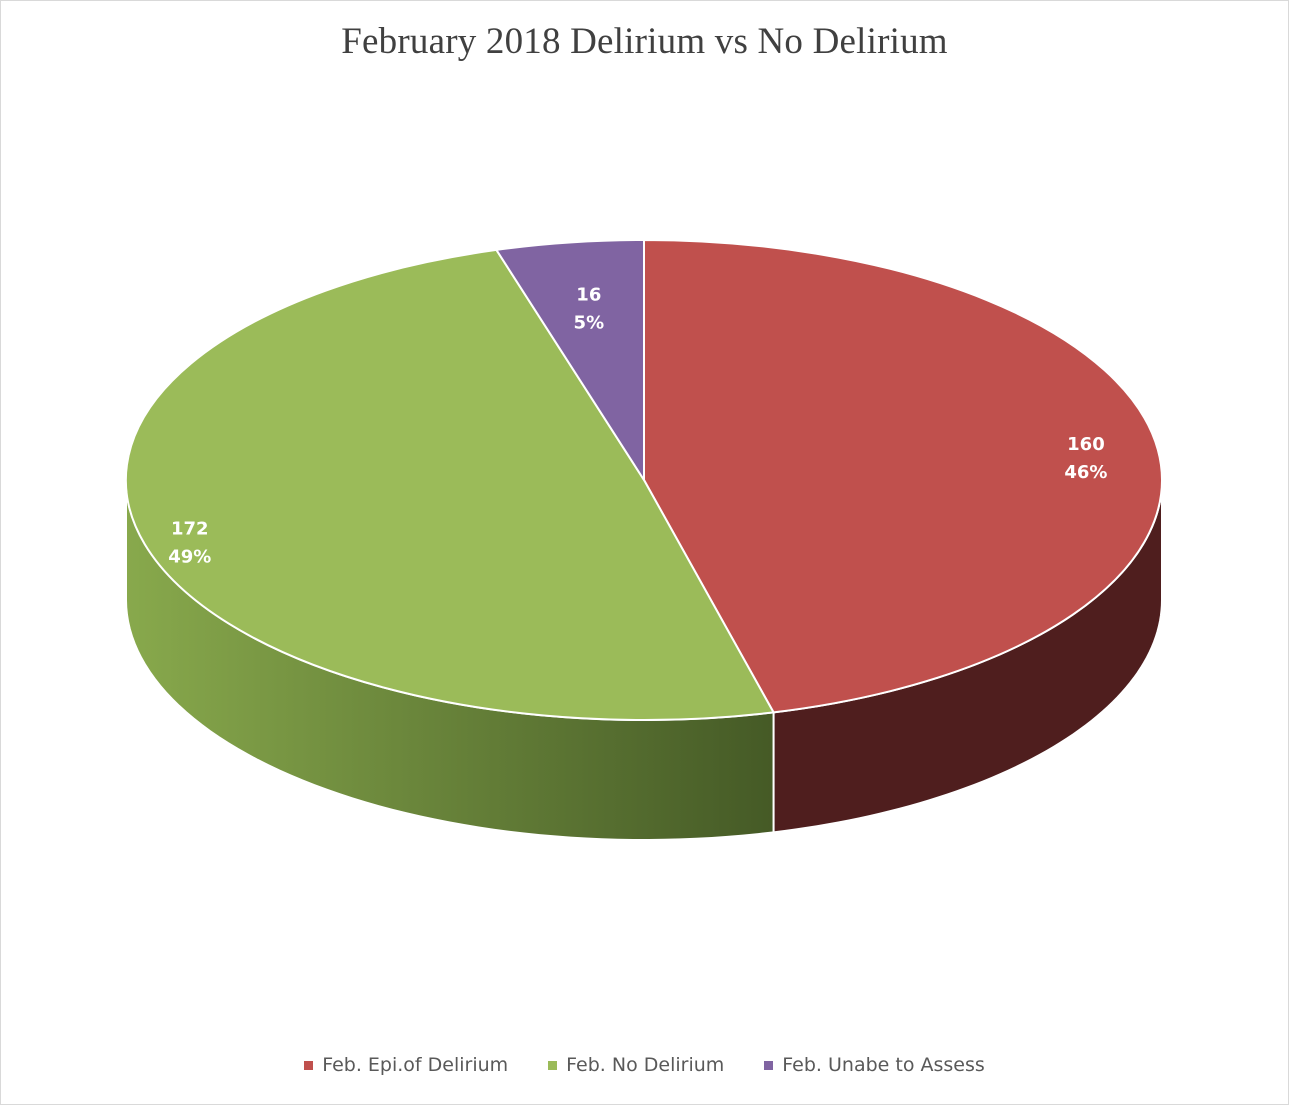 This screenshot has height=1105, width=1289. I want to click on legend-label: Feb. No Delirium, so click(645, 1065).